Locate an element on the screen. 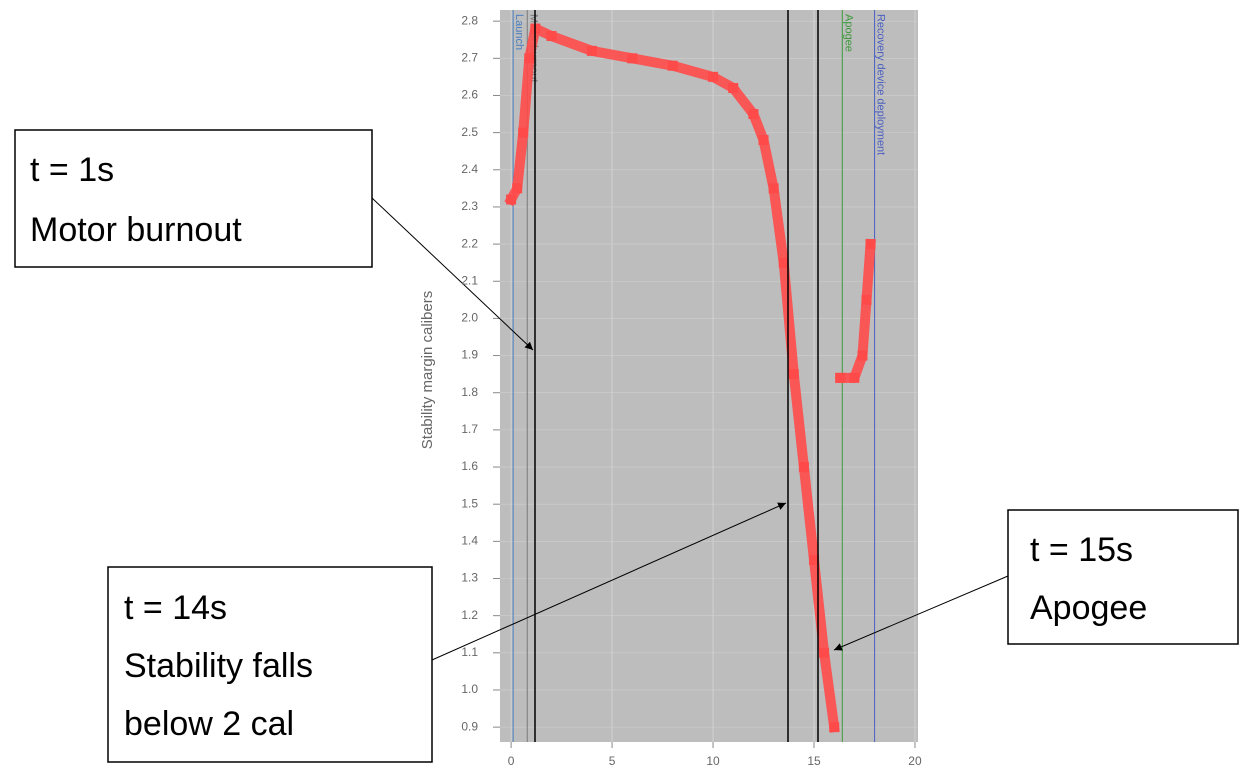 This screenshot has height=778, width=1255. y-tick-label: 1.3 is located at coordinates (469, 578).